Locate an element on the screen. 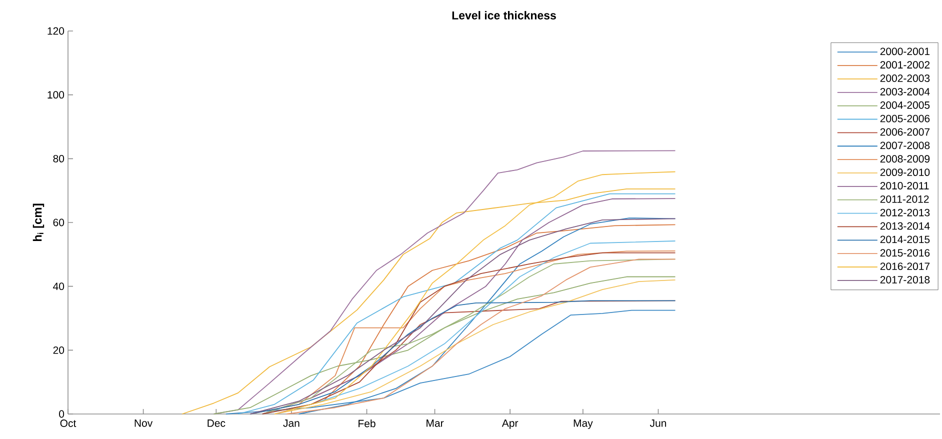  x-tick-label: Jan is located at coordinates (291, 423).